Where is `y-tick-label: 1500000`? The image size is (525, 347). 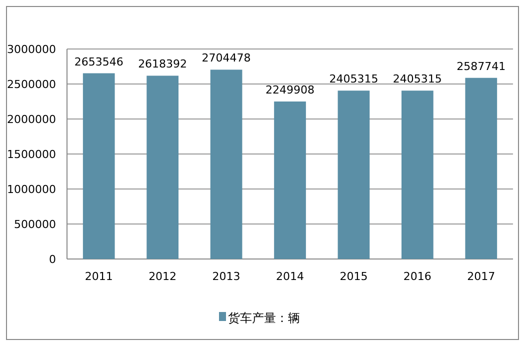
y-tick-label: 1500000 is located at coordinates (31, 154).